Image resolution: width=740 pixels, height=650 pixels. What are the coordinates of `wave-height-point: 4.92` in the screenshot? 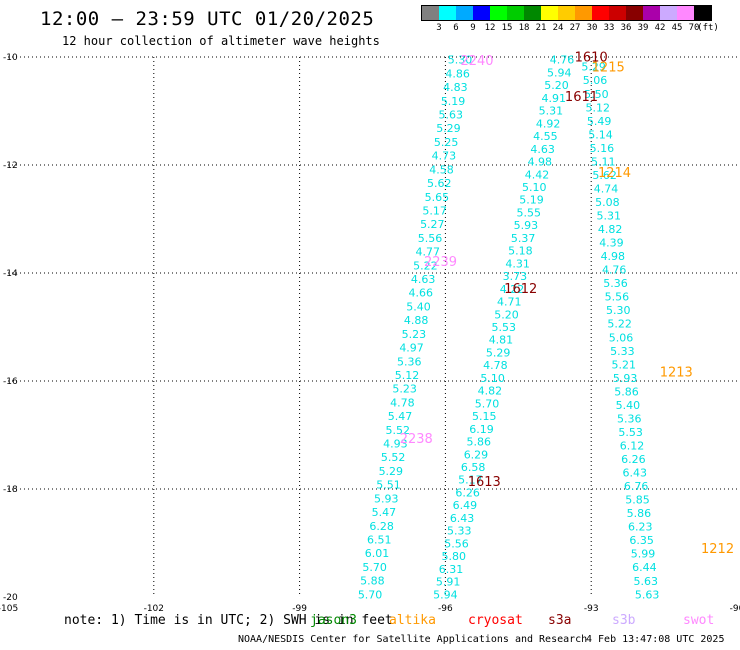 It's located at (548, 123).